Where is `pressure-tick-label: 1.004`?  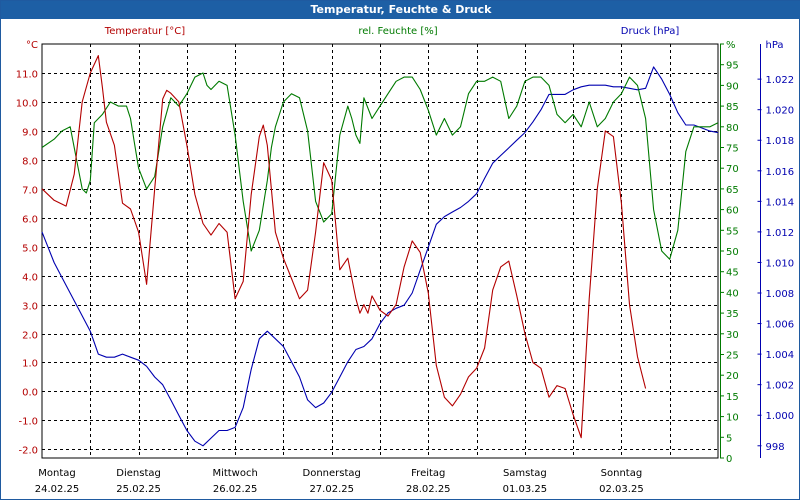
pressure-tick-label: 1.004 is located at coordinates (780, 355).